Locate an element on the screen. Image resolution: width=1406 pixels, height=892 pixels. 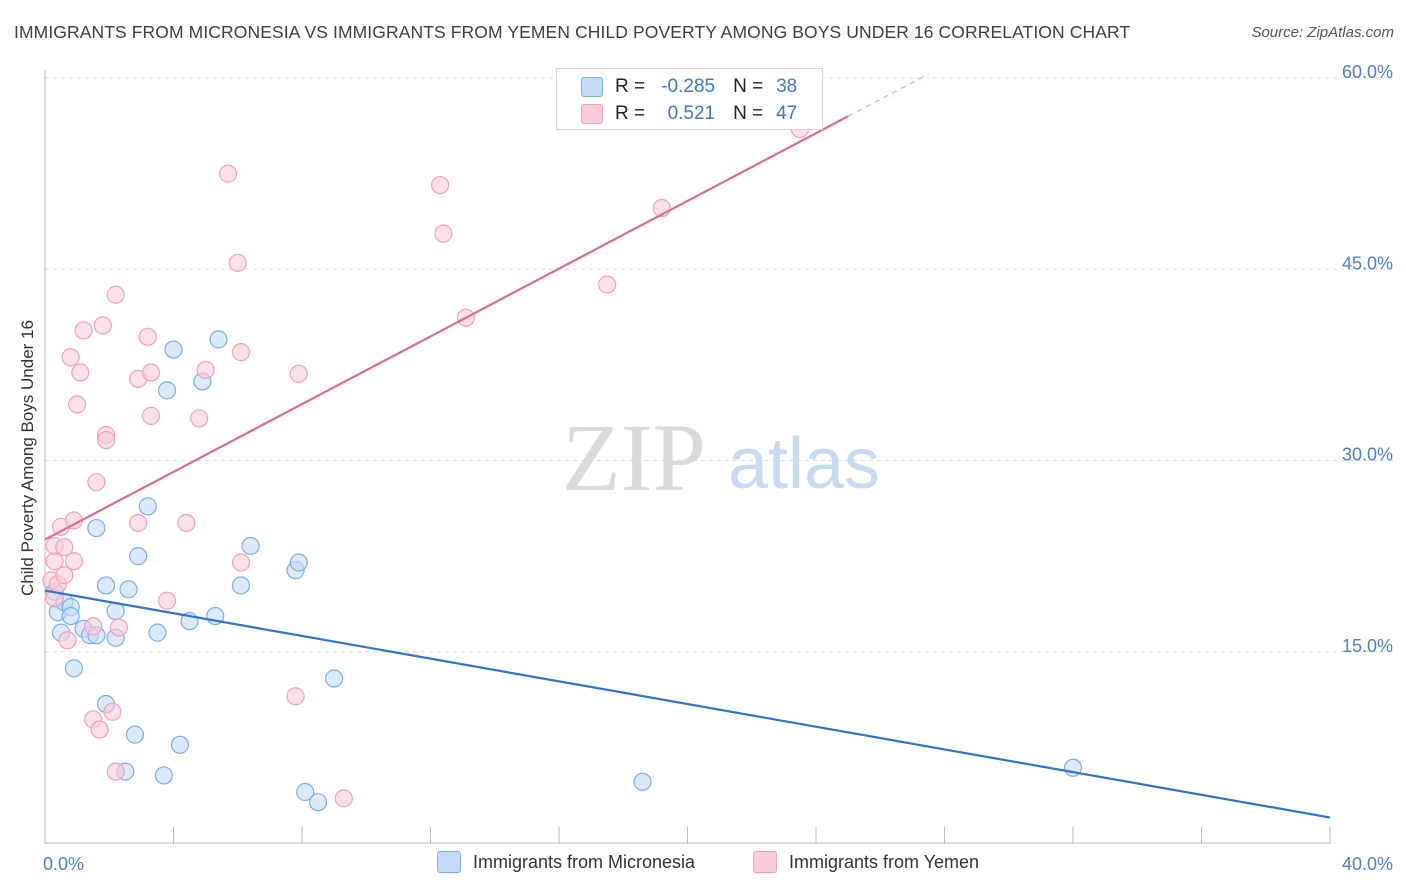
legend-row-yemen: R = 0.521 N = 47 is located at coordinates (689, 114).